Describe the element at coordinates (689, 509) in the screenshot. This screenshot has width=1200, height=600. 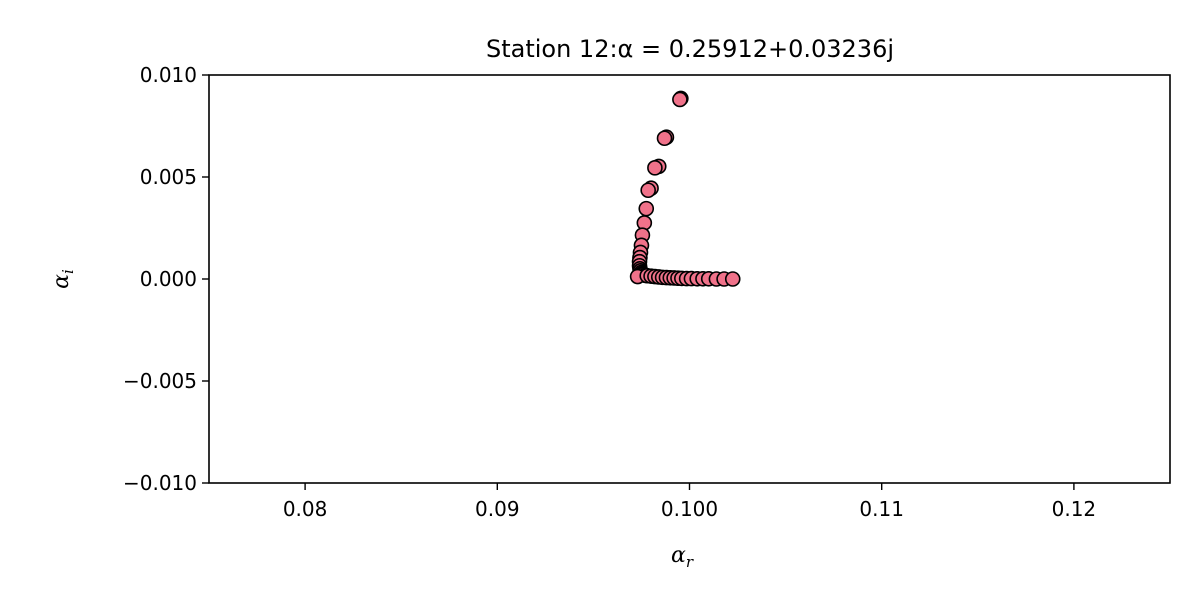
I see `x-tick-label: 0.100` at that location.